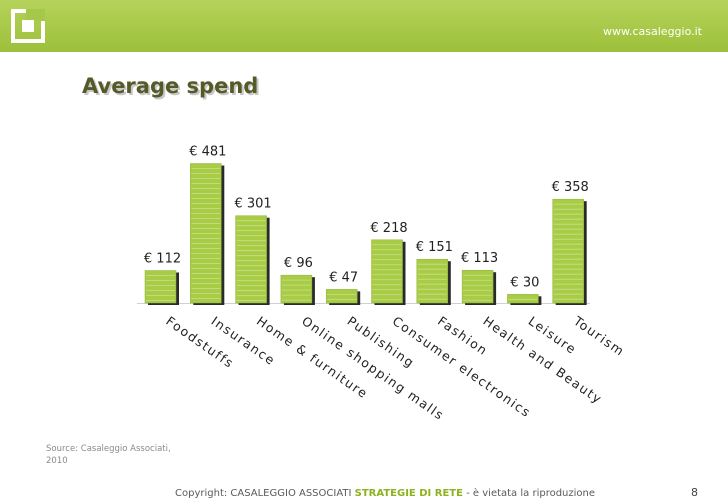 The height and width of the screenshot is (504, 728). What do you see at coordinates (263, 493) in the screenshot?
I see `copyright-prefix: Copyright: CASALEGGIO ASSOCIATI` at bounding box center [263, 493].